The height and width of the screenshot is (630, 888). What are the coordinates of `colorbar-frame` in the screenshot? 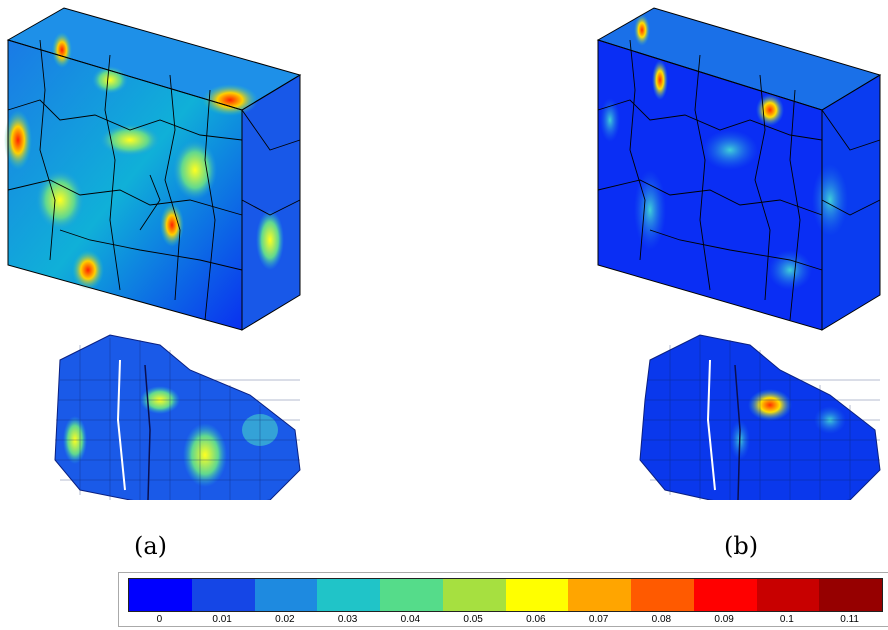 It's located at (503, 599).